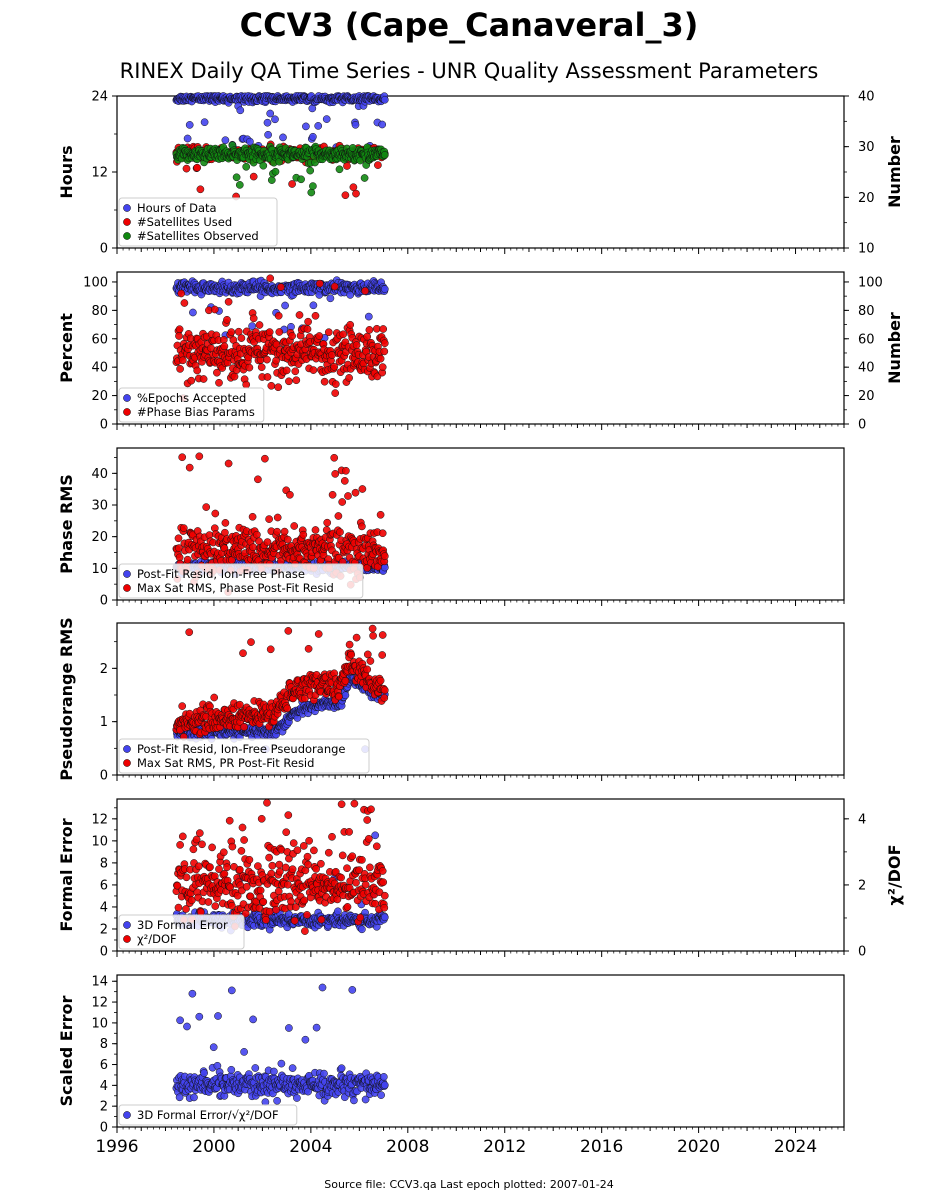 The width and height of the screenshot is (937, 1200). What do you see at coordinates (469, 25) in the screenshot?
I see `figure-title: CCV3 (Cape_Canaveral_3)` at bounding box center [469, 25].